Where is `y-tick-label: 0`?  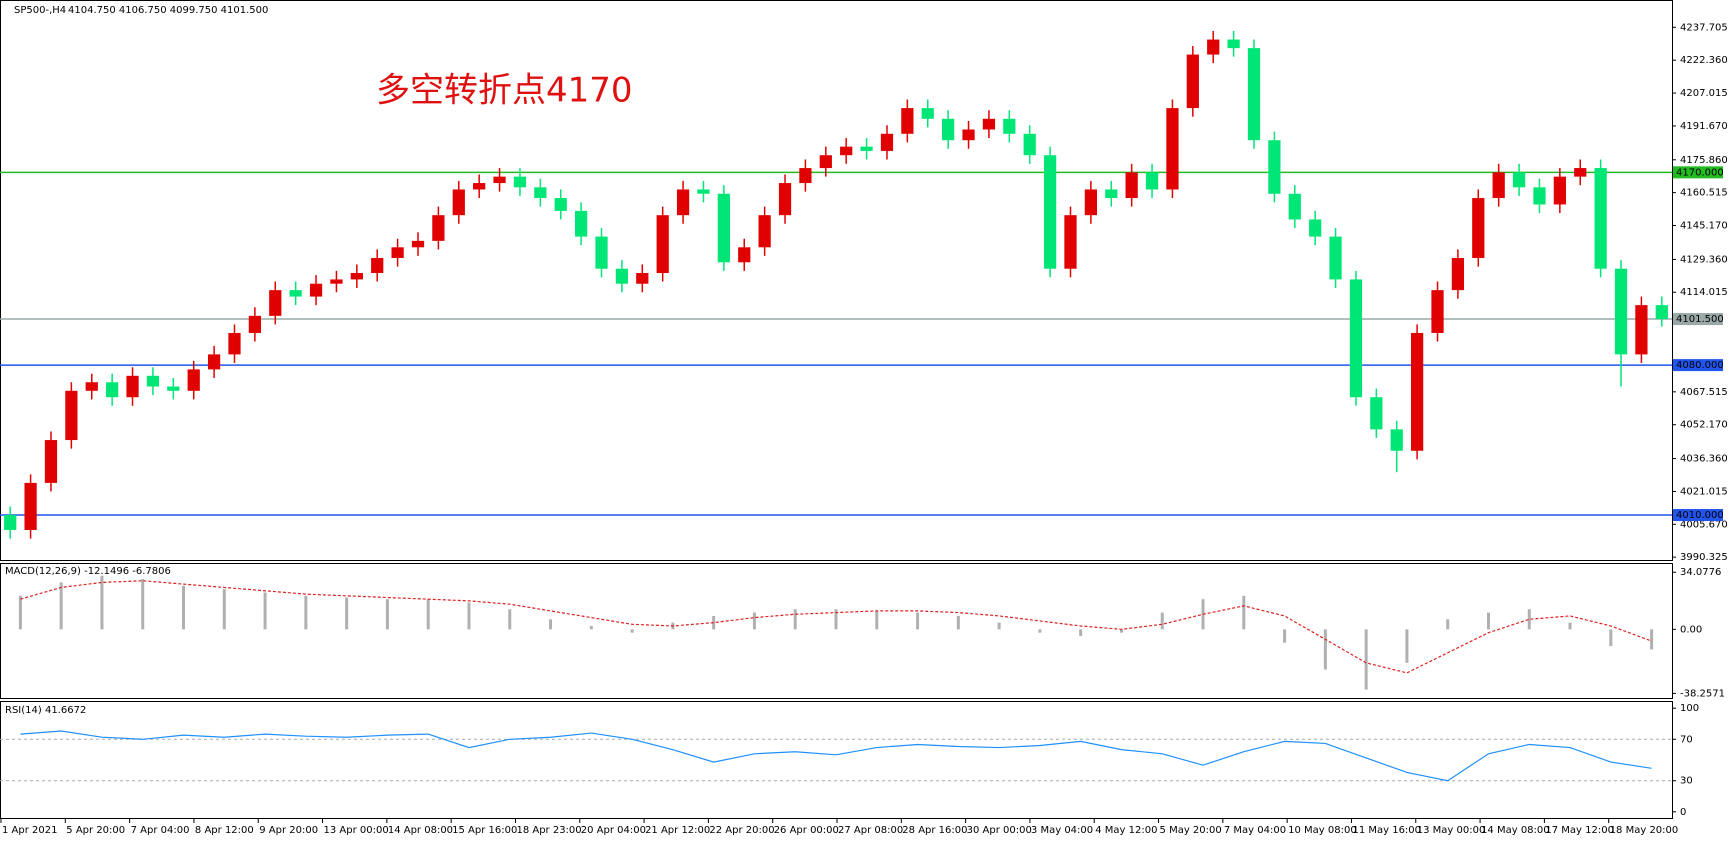
y-tick-label: 0 is located at coordinates (1683, 812).